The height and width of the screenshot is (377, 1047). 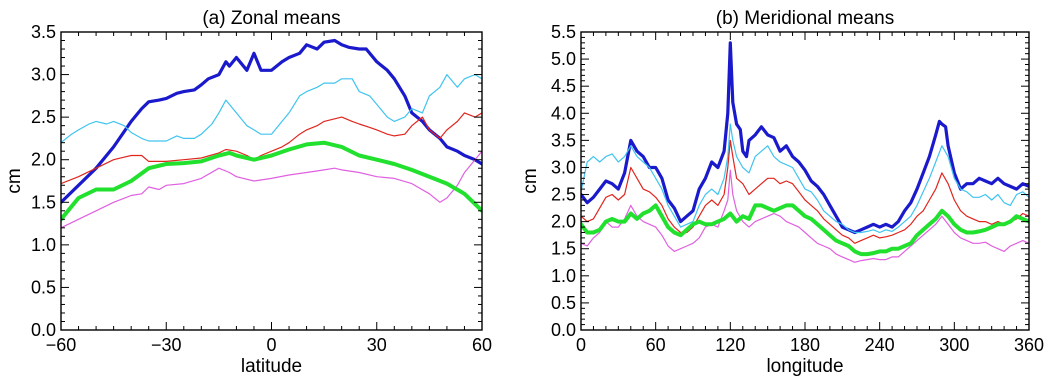 What do you see at coordinates (730, 345) in the screenshot?
I see `x-tick-label: 120` at bounding box center [730, 345].